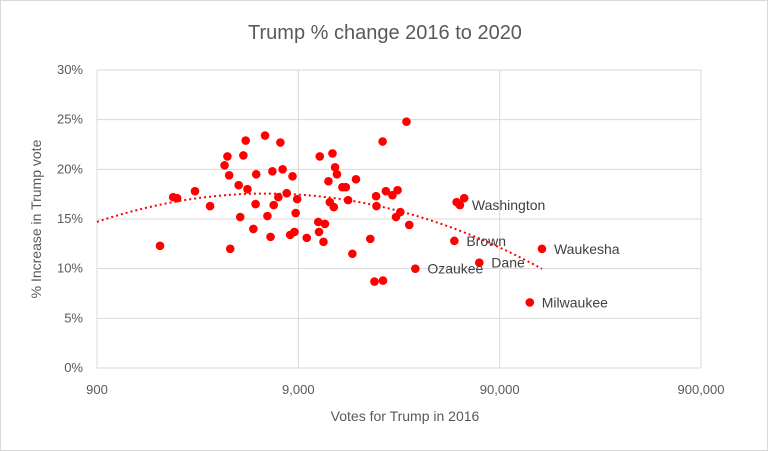 The width and height of the screenshot is (768, 452). What do you see at coordinates (508, 205) in the screenshot?
I see `point-label: Washington` at bounding box center [508, 205].